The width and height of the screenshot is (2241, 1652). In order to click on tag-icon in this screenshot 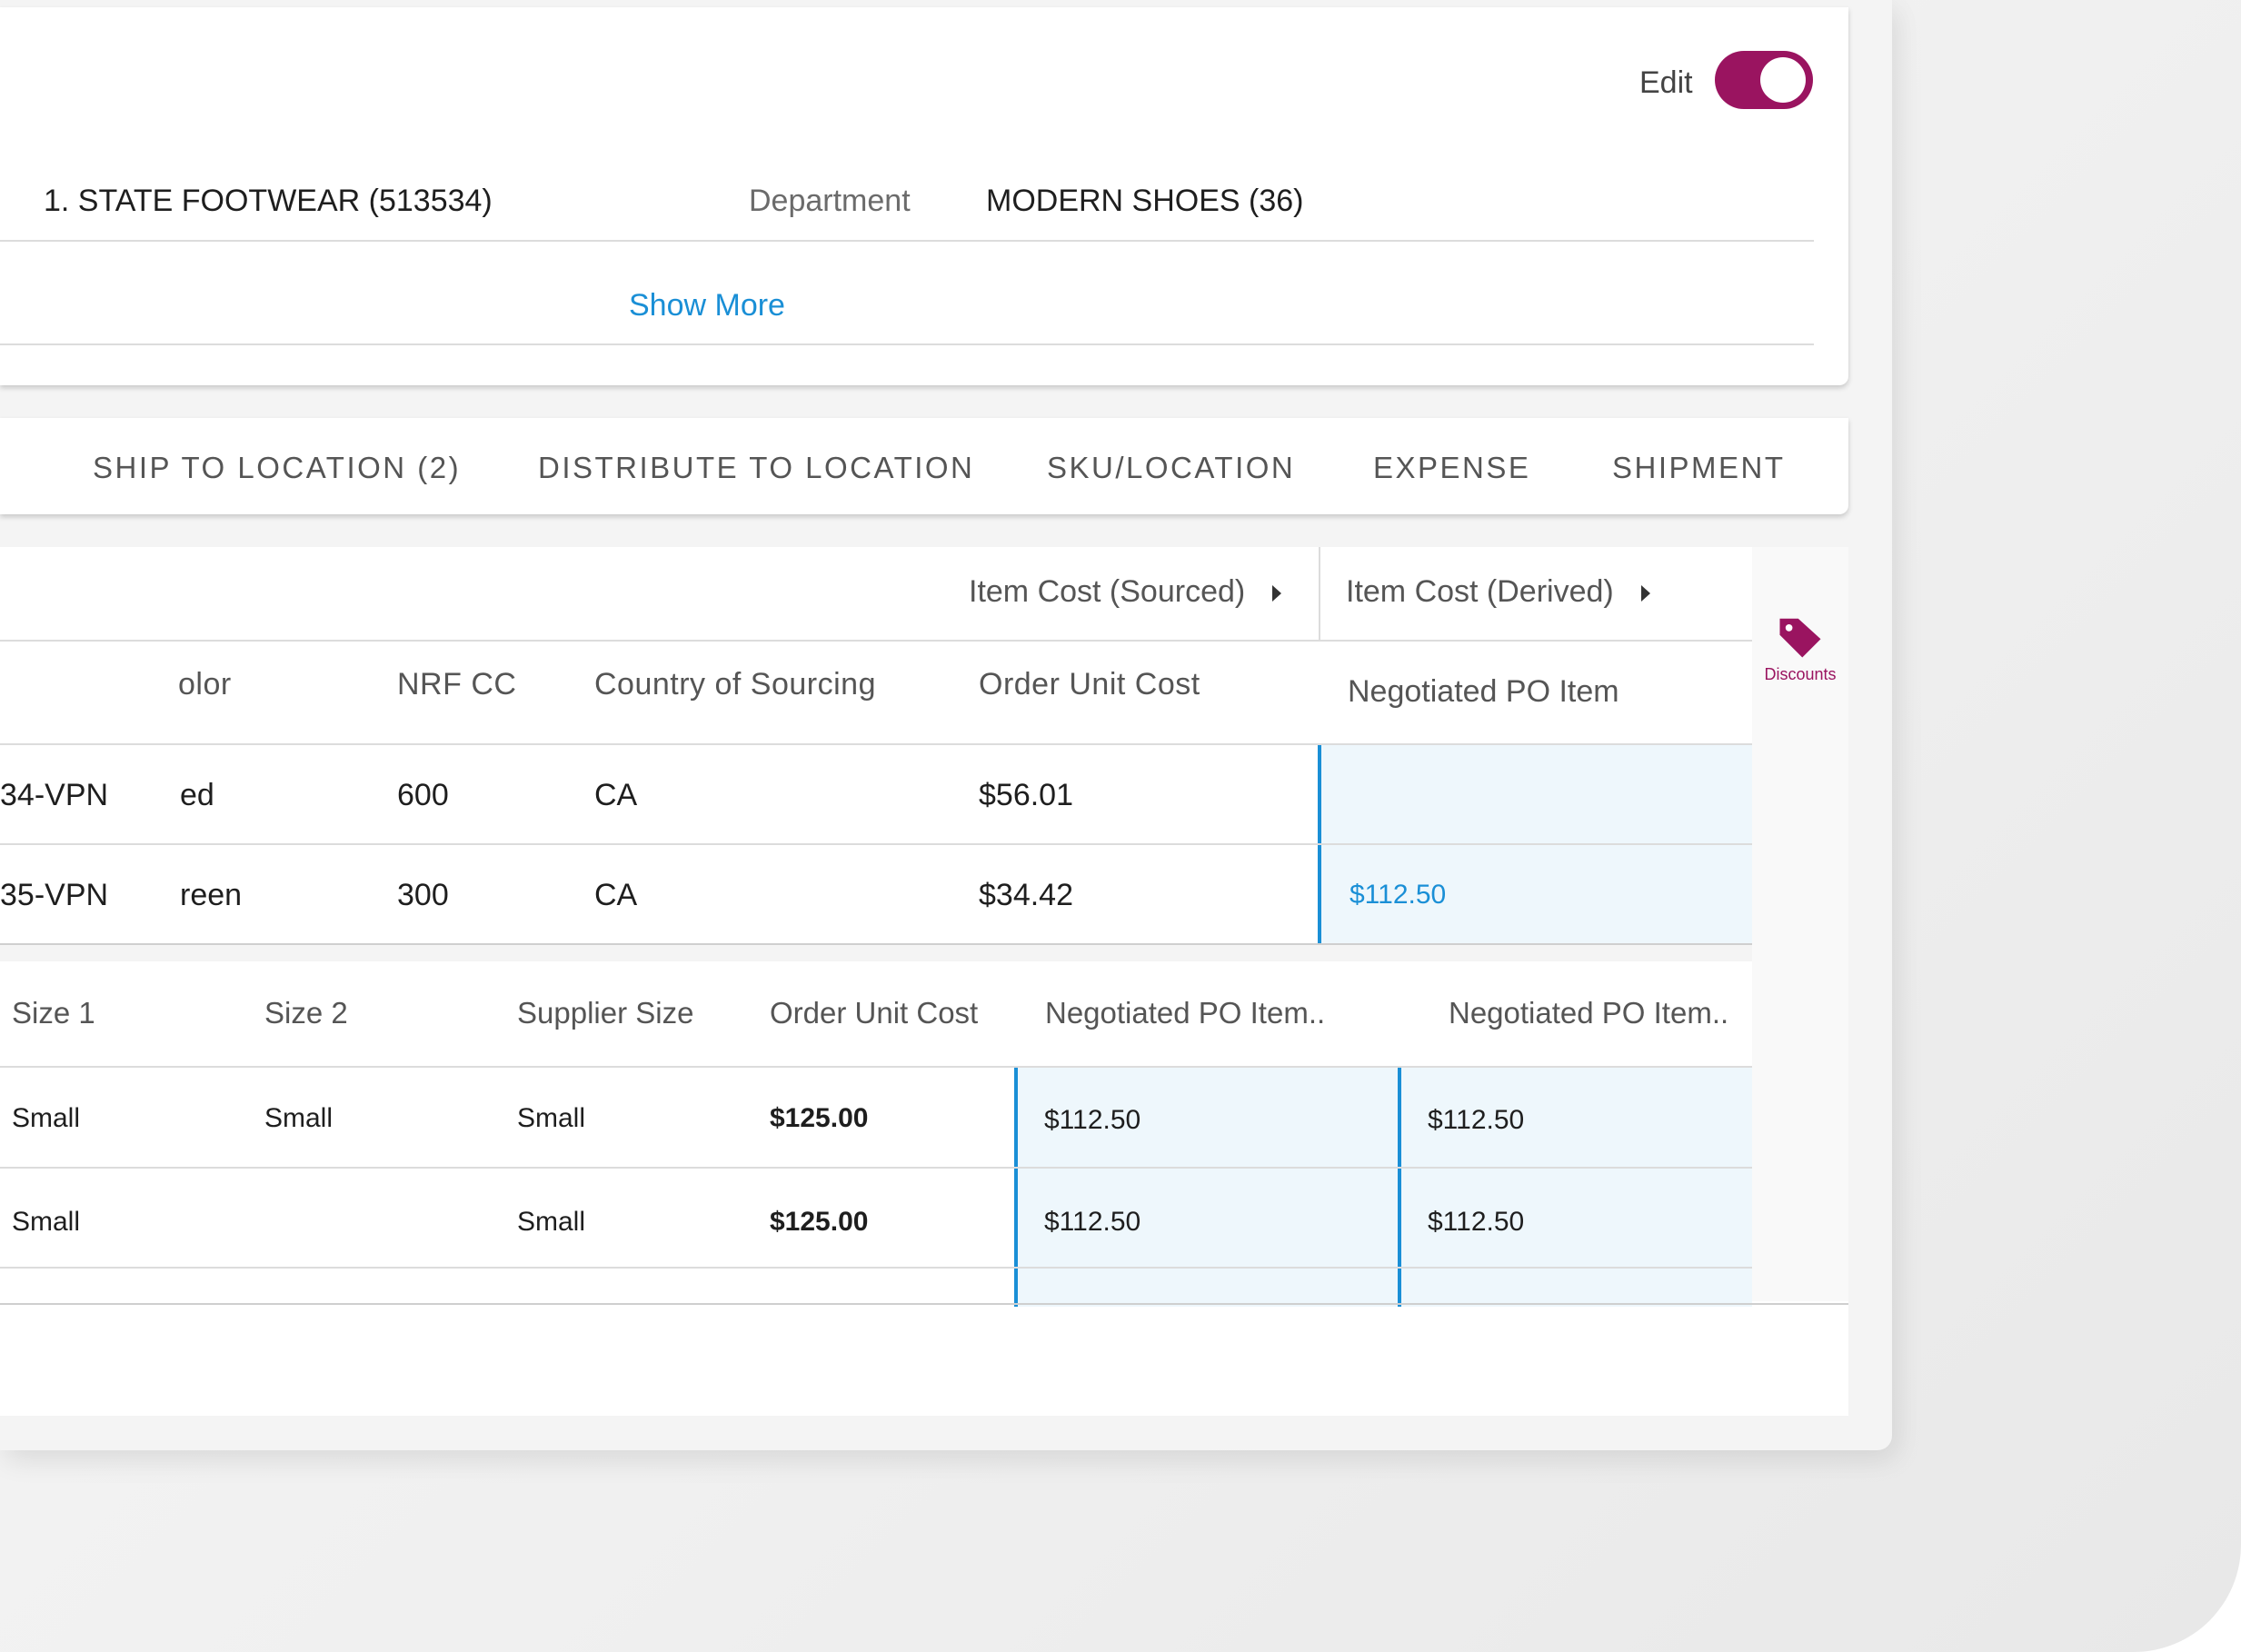, I will do `click(1800, 637)`.